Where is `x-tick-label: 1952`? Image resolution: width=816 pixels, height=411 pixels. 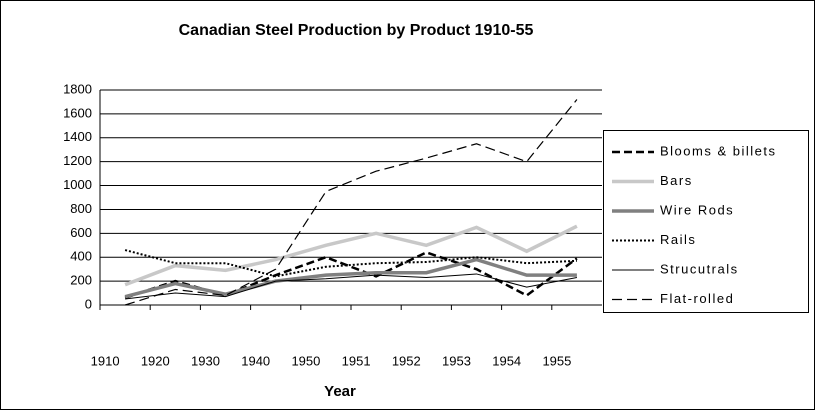
x-tick-label: 1952 is located at coordinates (406, 360).